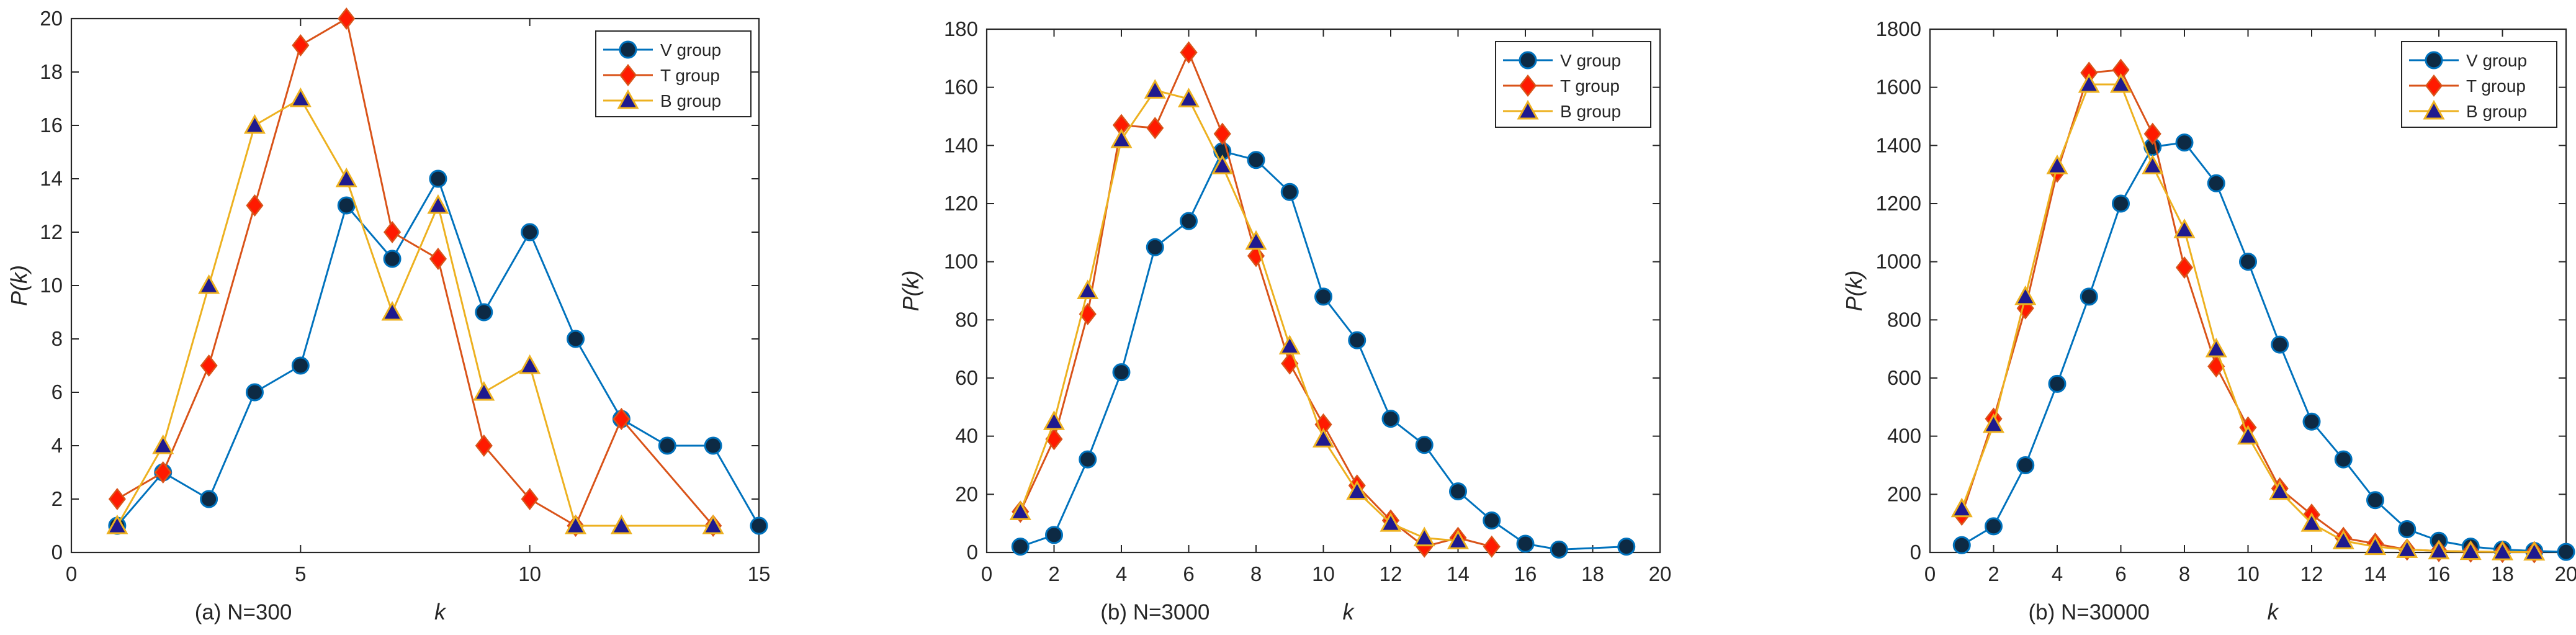  What do you see at coordinates (51, 71) in the screenshot?
I see `y-tick-label: 18` at bounding box center [51, 71].